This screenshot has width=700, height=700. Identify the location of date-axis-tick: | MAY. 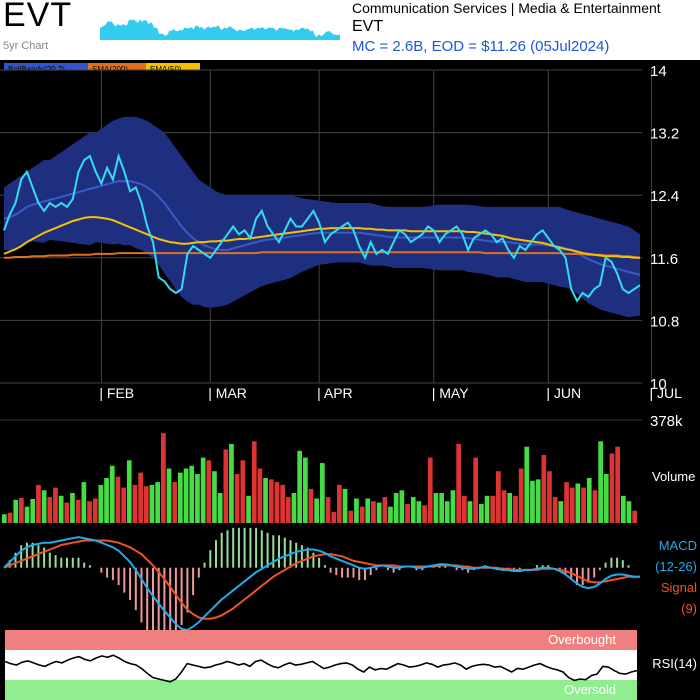
(450, 393).